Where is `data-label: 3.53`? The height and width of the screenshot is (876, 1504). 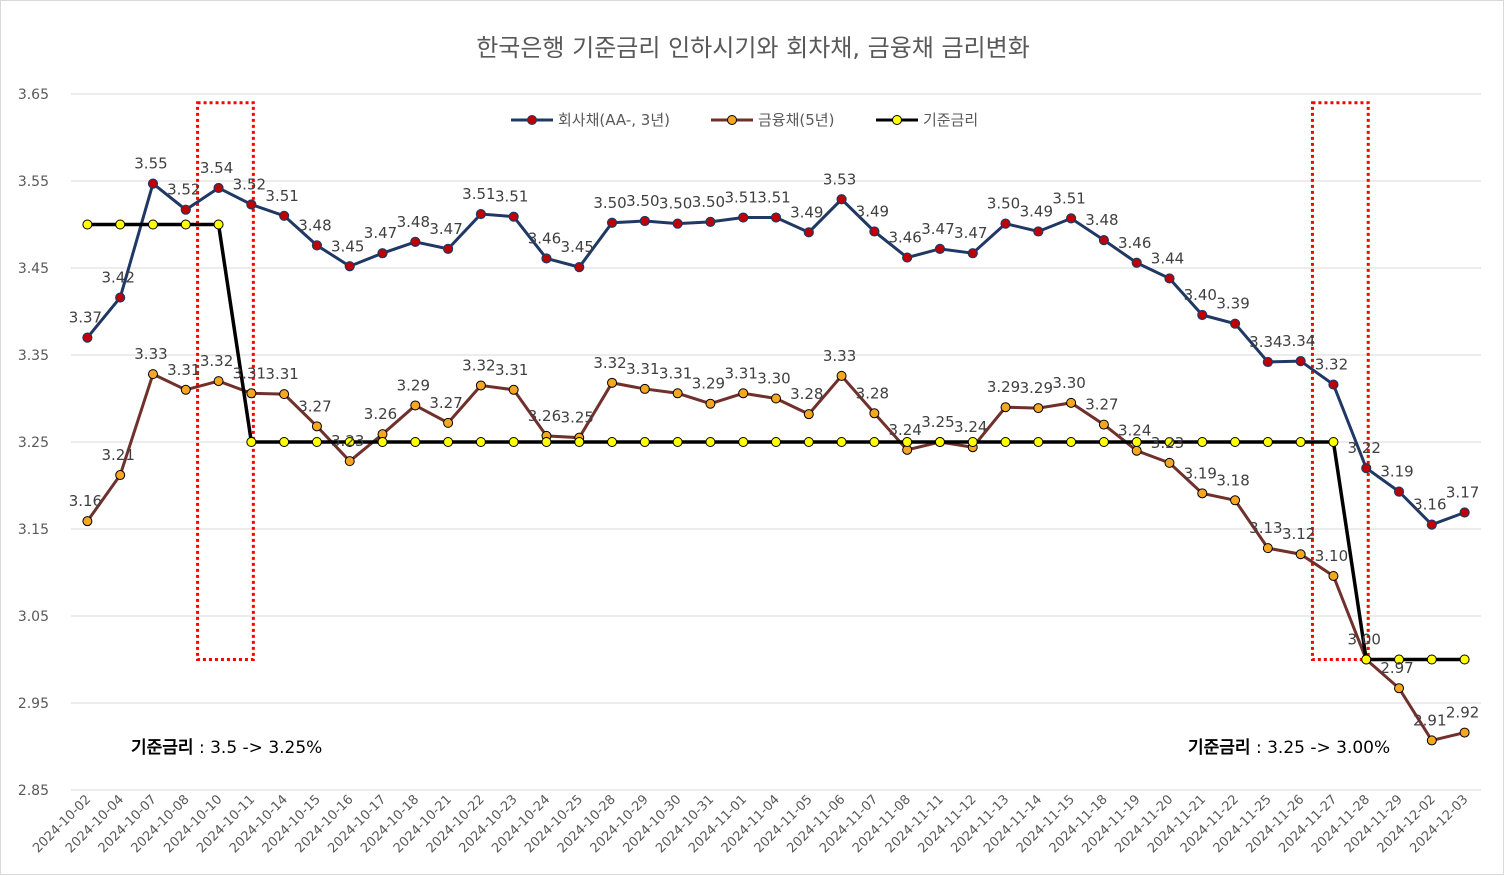 data-label: 3.53 is located at coordinates (839, 179).